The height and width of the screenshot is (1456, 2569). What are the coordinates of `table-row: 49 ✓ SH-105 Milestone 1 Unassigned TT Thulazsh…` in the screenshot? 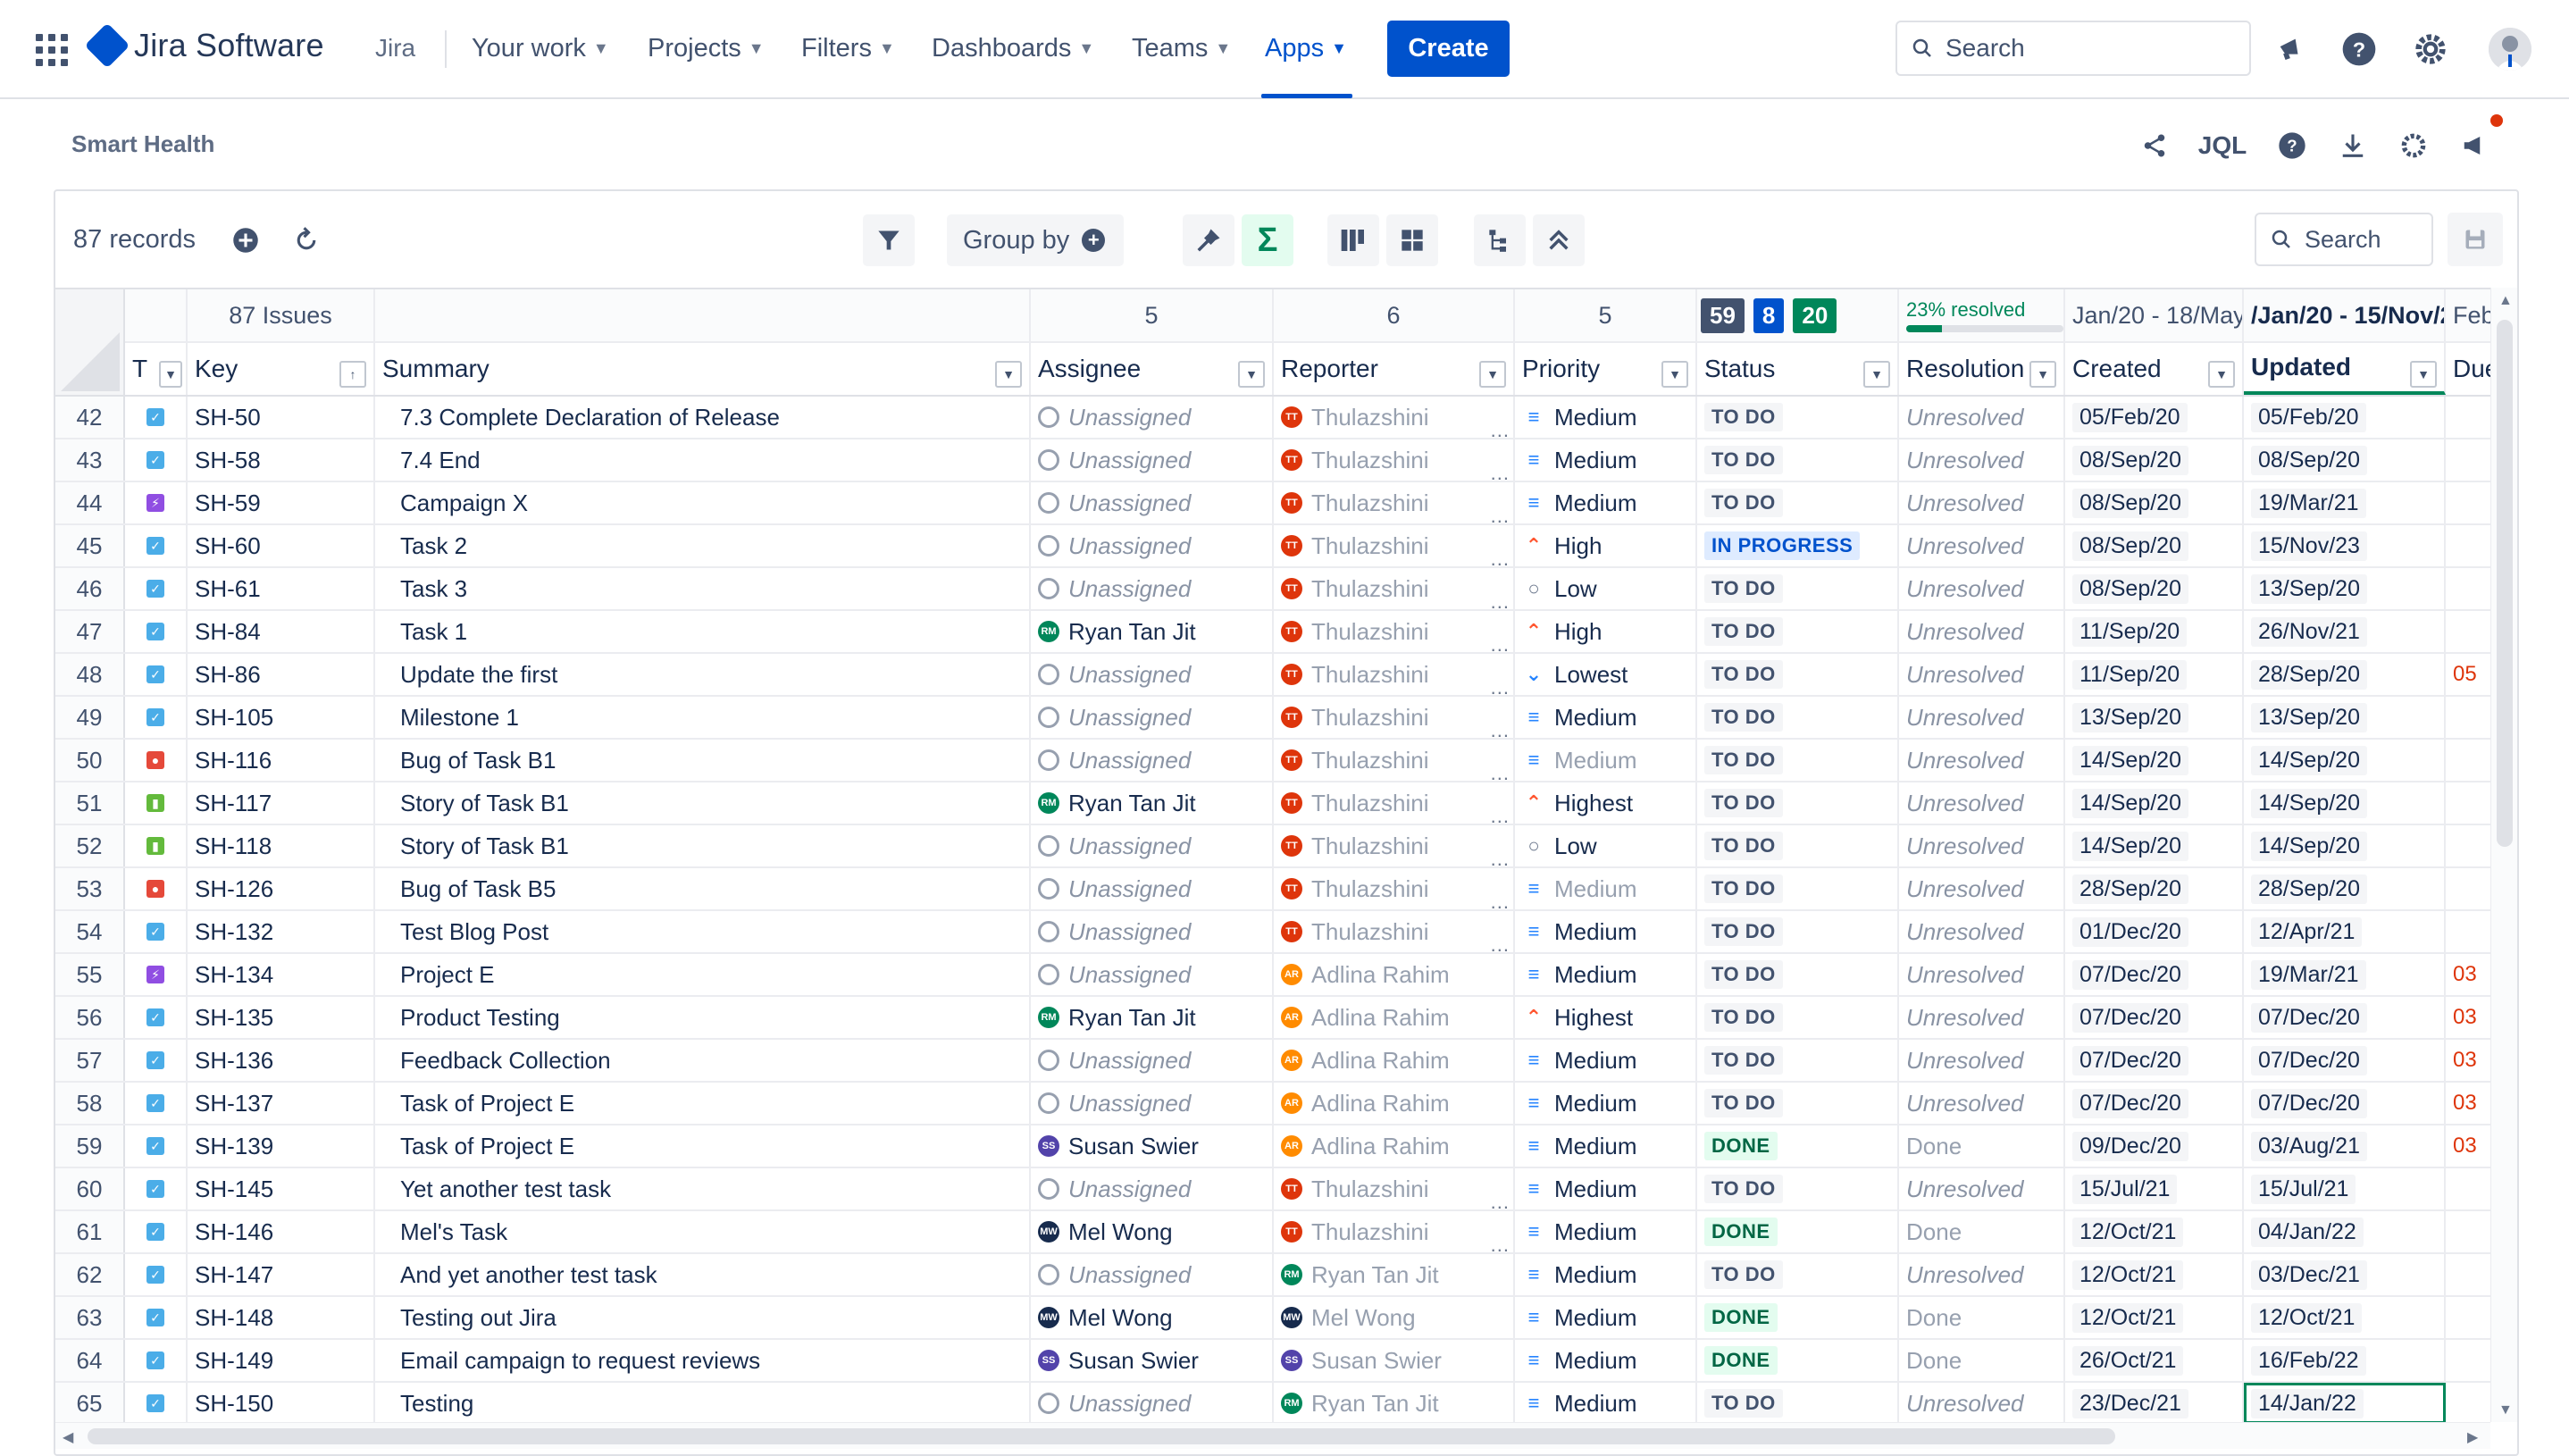 It's located at (1272, 718).